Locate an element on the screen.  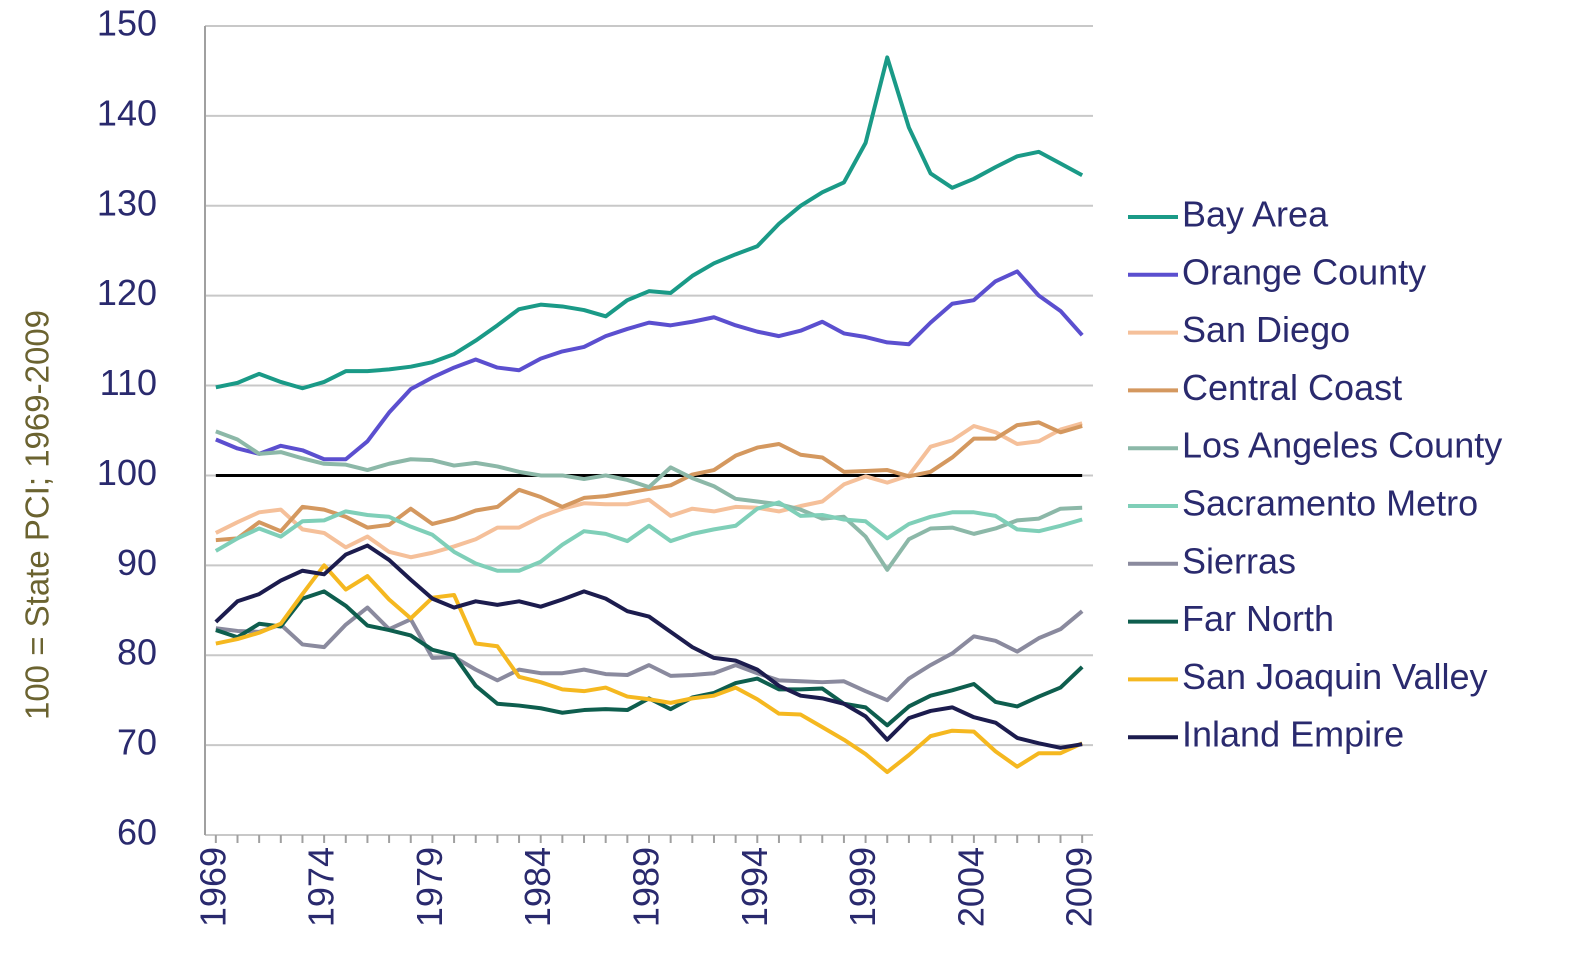
x-tick-label: 1989 is located at coordinates (646, 887).